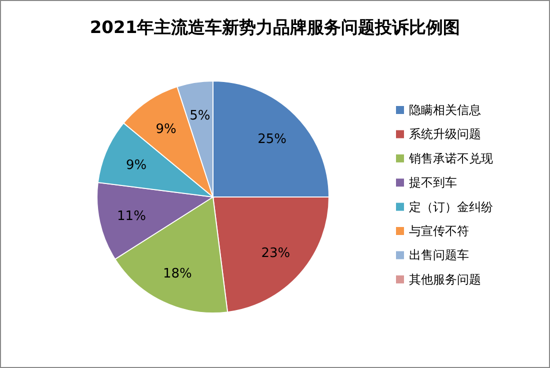 The width and height of the screenshot is (550, 368). I want to click on legend-label: 出售问题车, so click(439, 255).